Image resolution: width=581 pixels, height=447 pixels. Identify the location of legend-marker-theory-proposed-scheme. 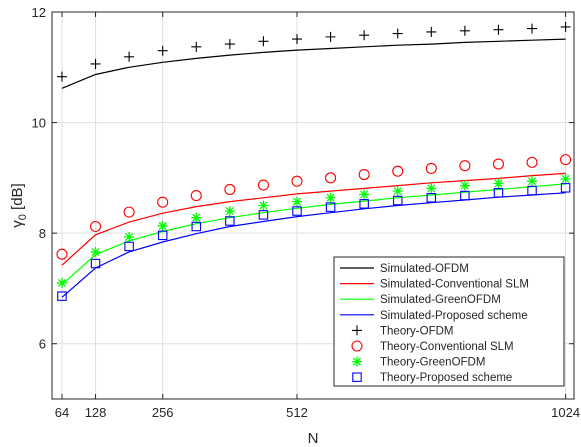
(357, 377).